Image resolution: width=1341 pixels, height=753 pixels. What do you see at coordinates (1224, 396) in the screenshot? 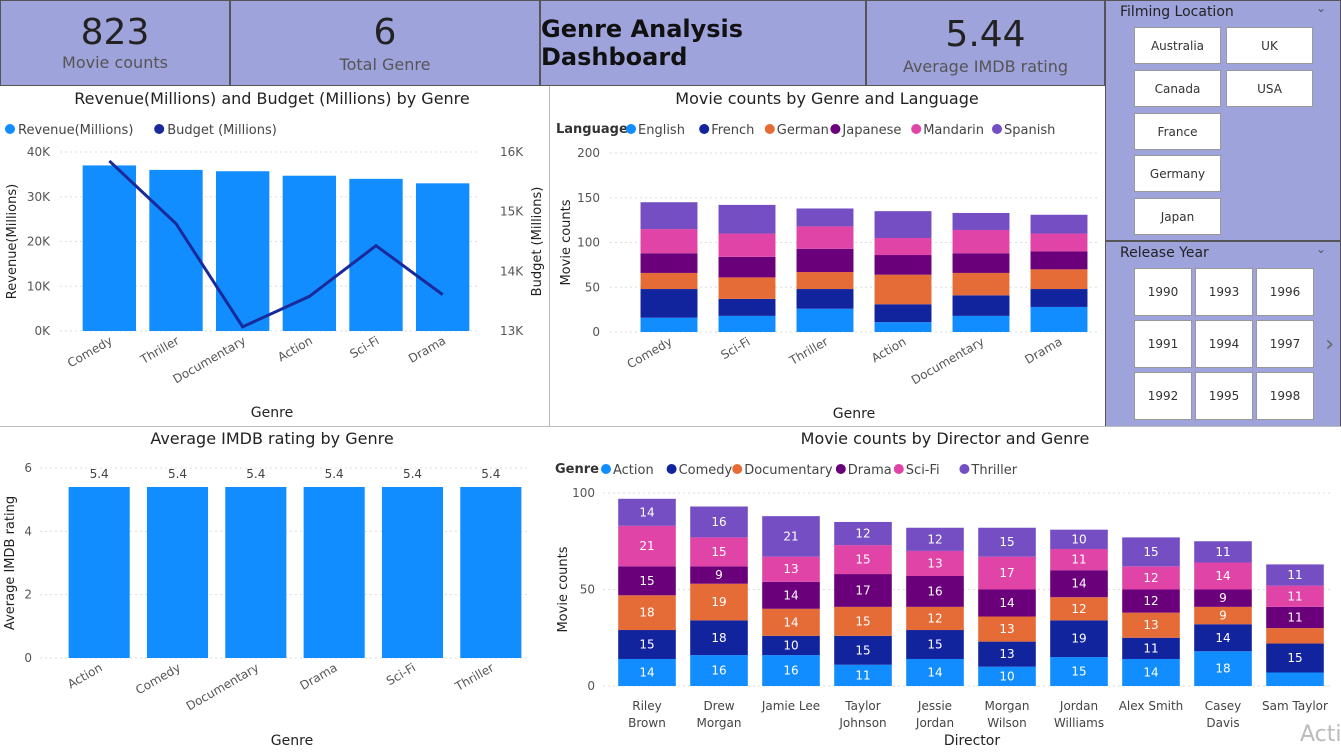
I see `year-option-1995: 1995` at bounding box center [1224, 396].